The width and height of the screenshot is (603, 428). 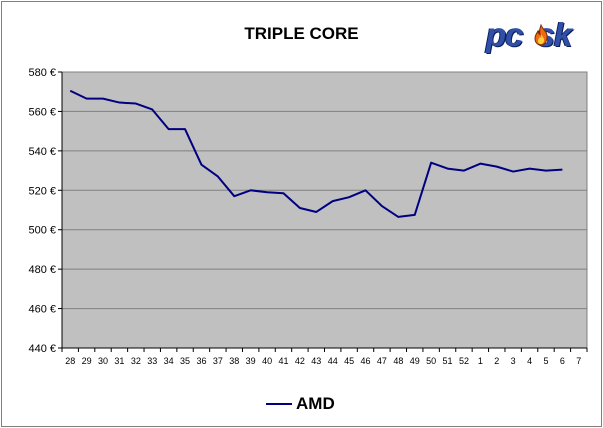 What do you see at coordinates (42, 349) in the screenshot?
I see `y-tick-label-440: 440 €` at bounding box center [42, 349].